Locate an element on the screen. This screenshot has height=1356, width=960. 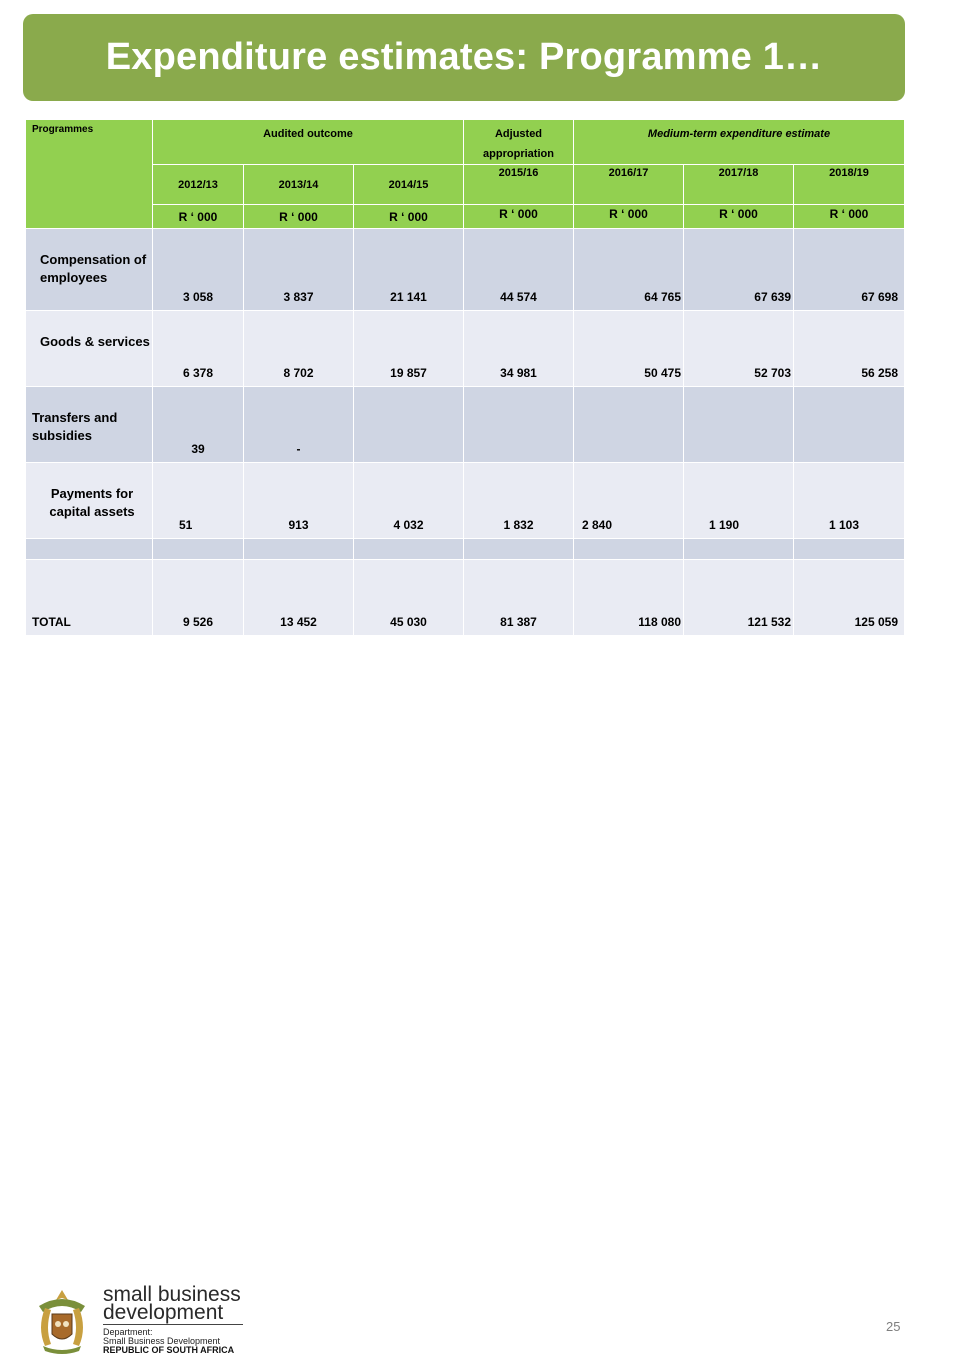
year-2015-16: 2015/16 is located at coordinates (518, 184).